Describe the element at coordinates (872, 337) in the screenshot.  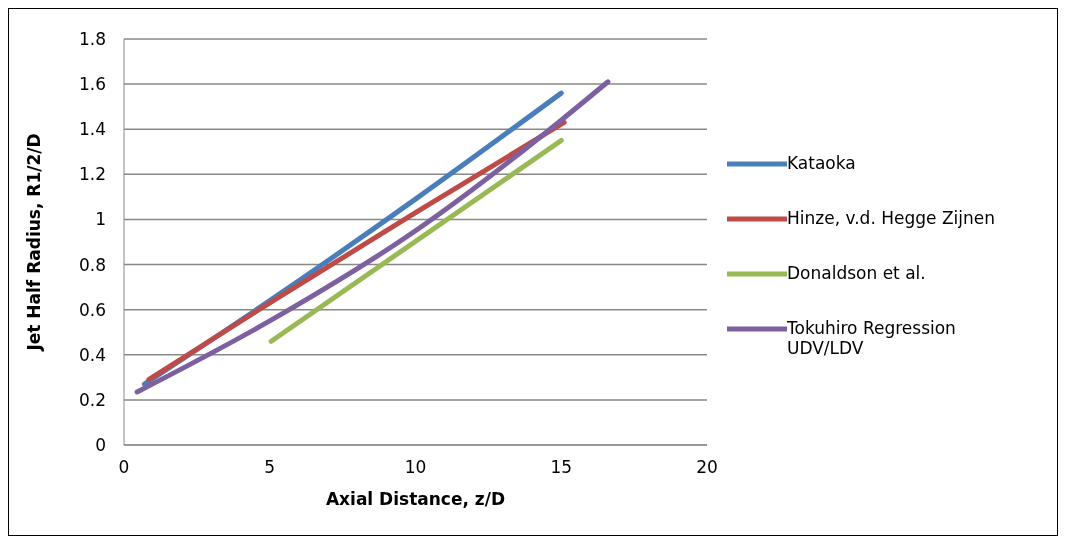
I see `legend-label: Tokuhiro Regression UDV/LDV` at that location.